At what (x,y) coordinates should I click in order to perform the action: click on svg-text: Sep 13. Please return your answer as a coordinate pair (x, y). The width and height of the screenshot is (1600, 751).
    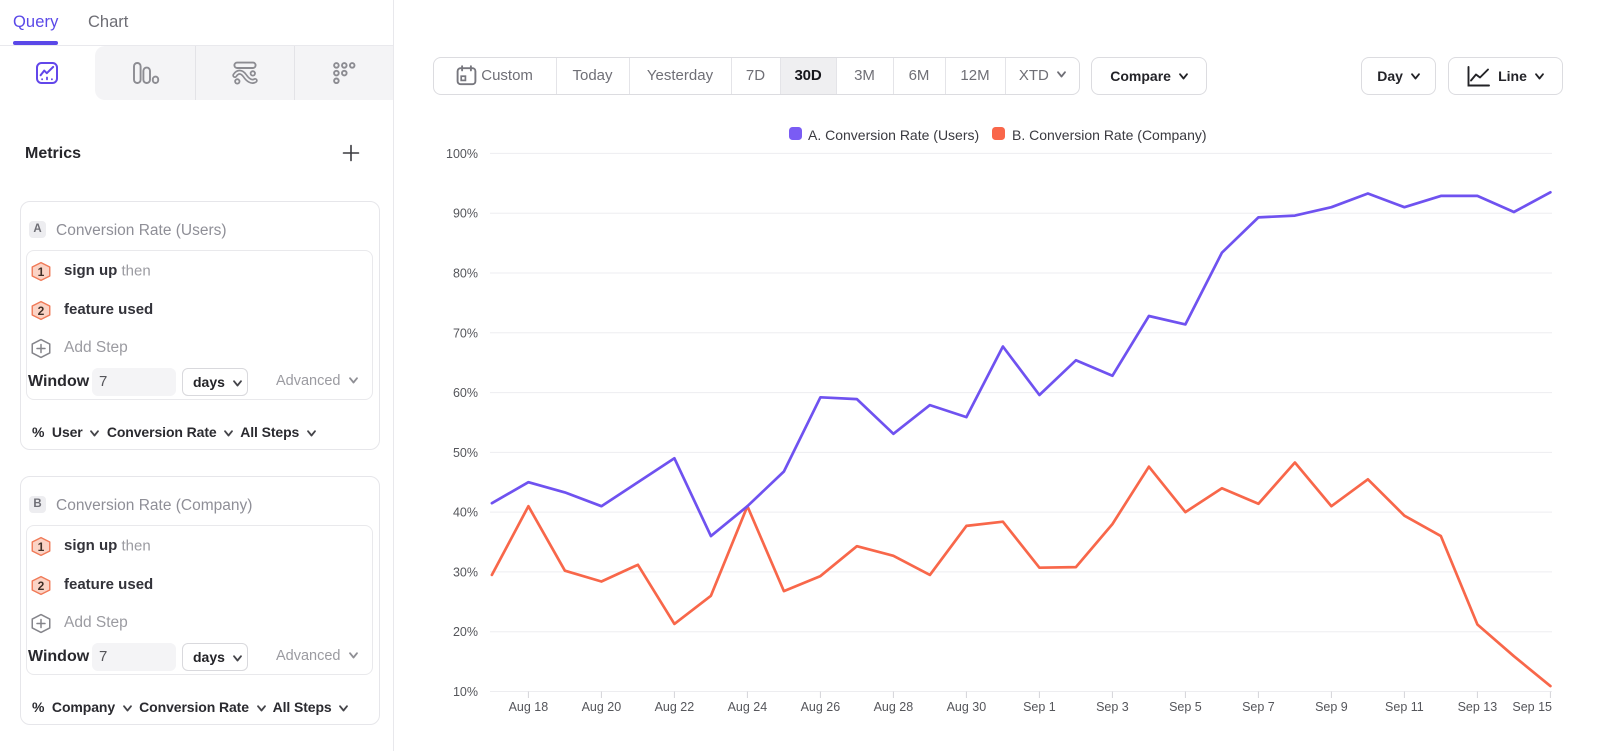
    Looking at the image, I should click on (1478, 707).